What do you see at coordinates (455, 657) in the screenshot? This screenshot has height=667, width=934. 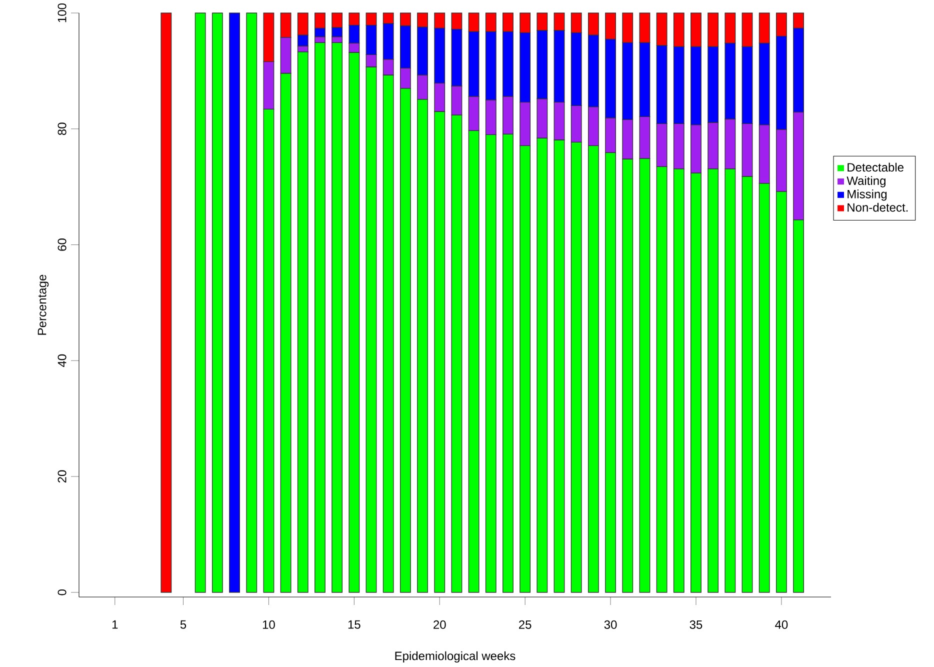 I see `x-axis-title: Epidemiological weeks` at bounding box center [455, 657].